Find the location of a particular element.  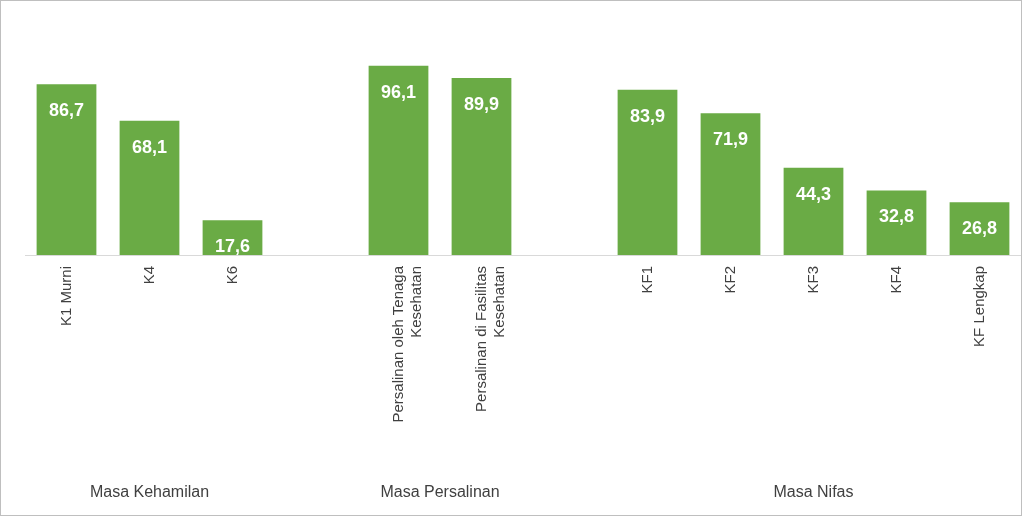

x-tick-label: KF2 is located at coordinates (729, 280).